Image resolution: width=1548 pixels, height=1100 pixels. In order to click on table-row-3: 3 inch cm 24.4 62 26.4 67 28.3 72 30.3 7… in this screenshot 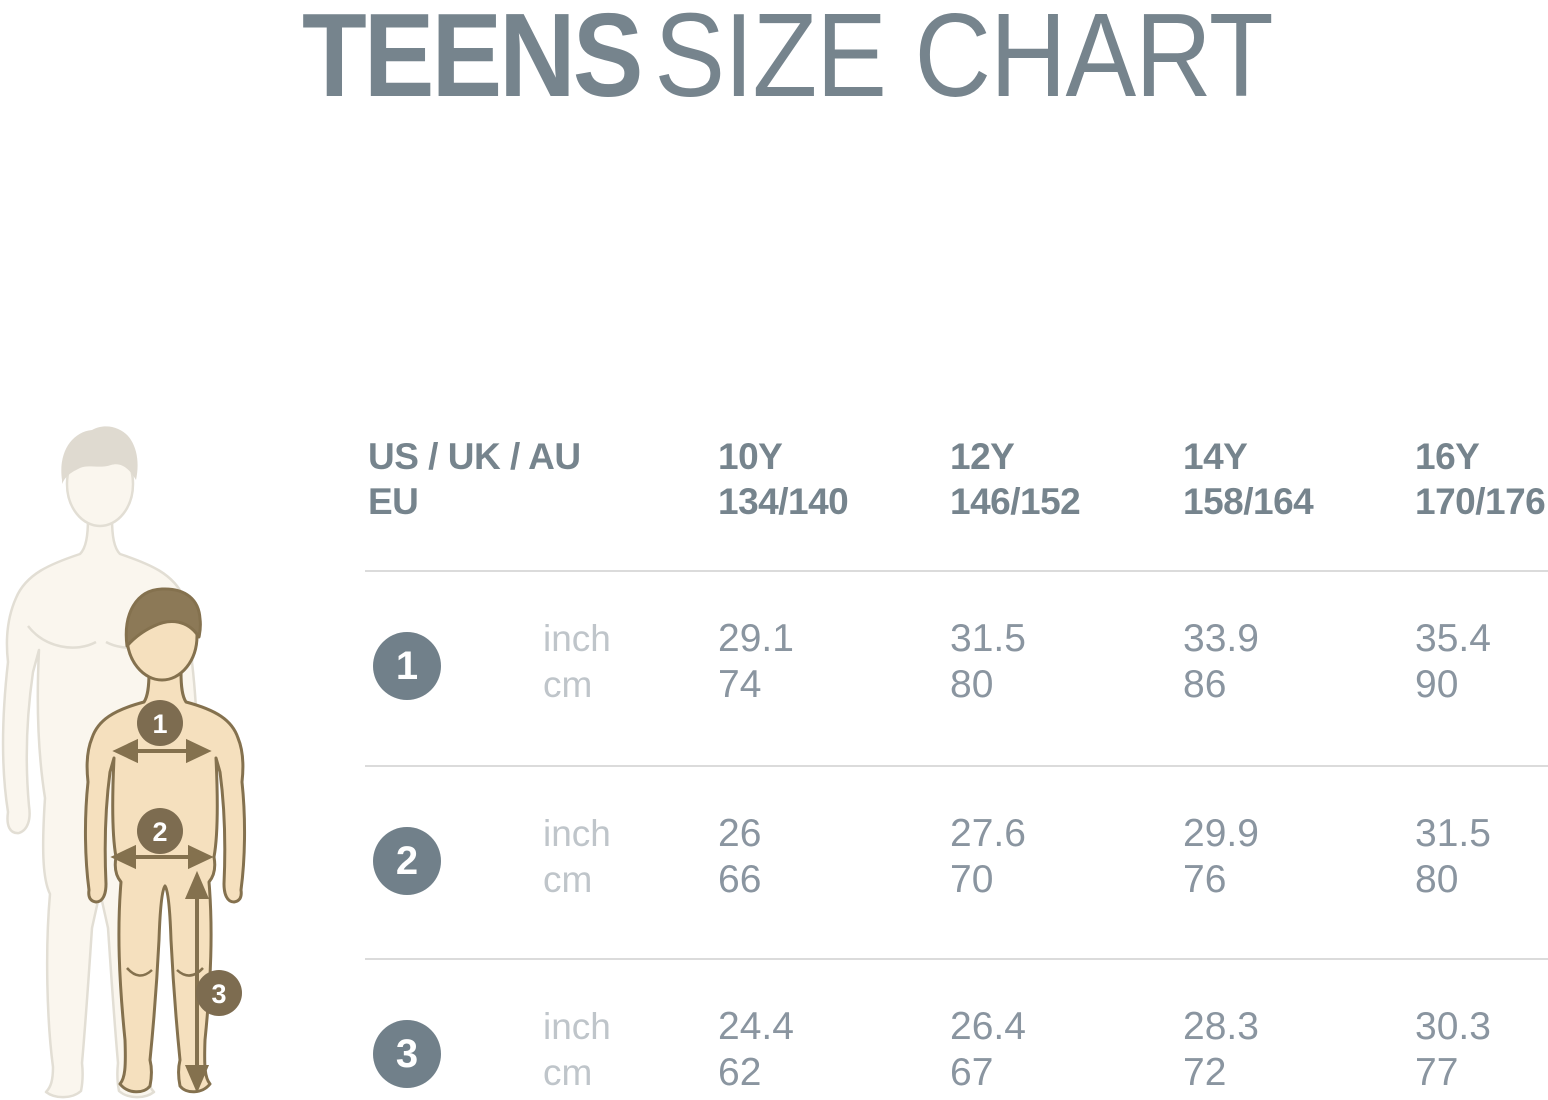, I will do `click(956, 1029)`.